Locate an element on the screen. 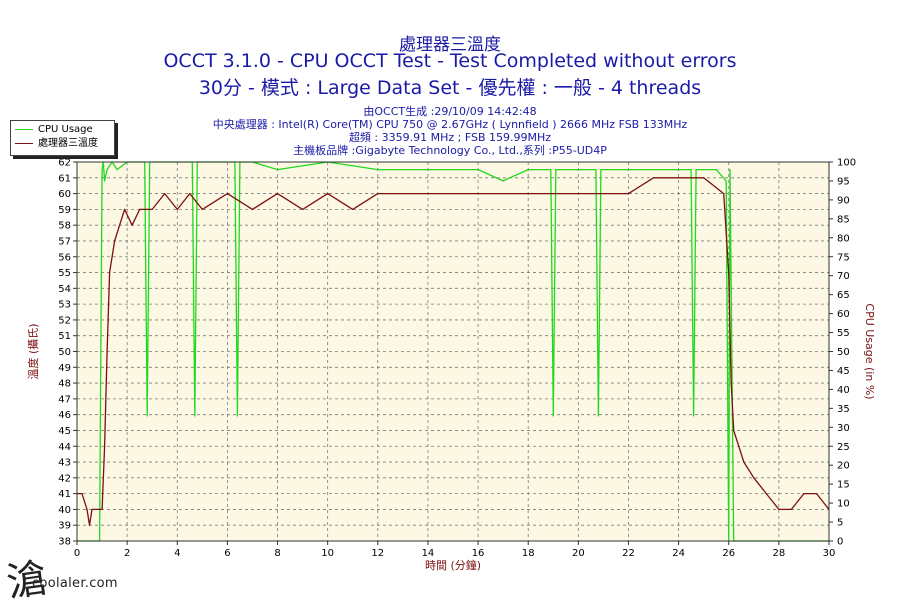 This screenshot has width=900, height=609. x-tick-label: 4 is located at coordinates (177, 553).